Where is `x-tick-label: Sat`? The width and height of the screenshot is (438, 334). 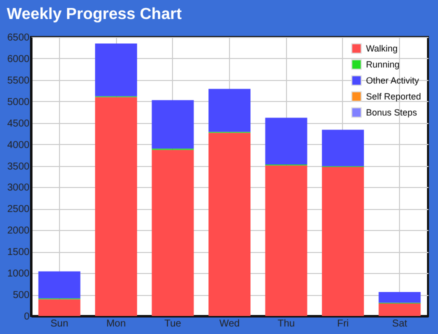
x-tick-label: Sat is located at coordinates (400, 324).